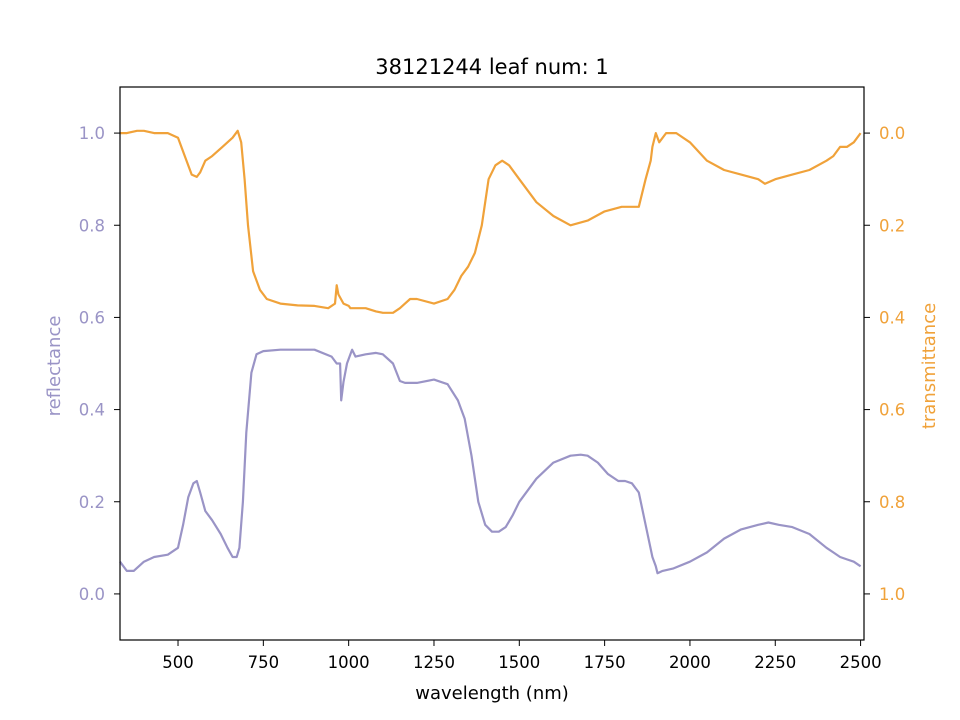  What do you see at coordinates (892, 225) in the screenshot?
I see `right-y-tick-label: 0.2` at bounding box center [892, 225].